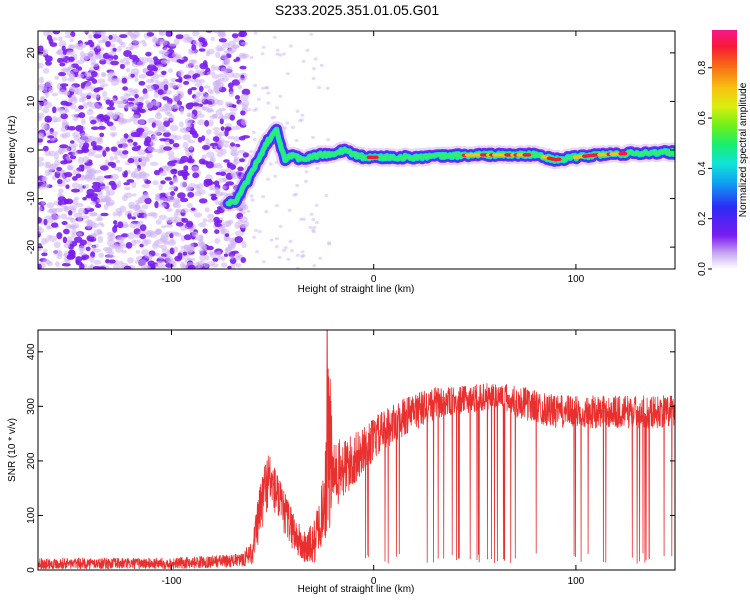 The width and height of the screenshot is (750, 600). Describe the element at coordinates (31, 351) in the screenshot. I see `y-tick-label: 400` at that location.